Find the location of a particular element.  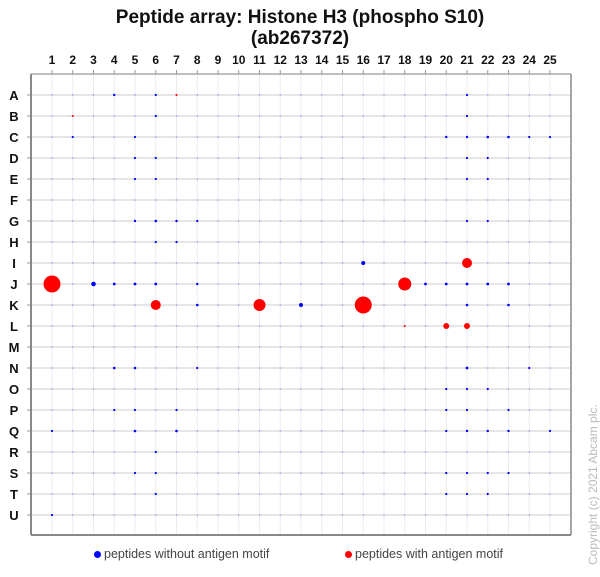

x-tick-label: 21 is located at coordinates (467, 60).